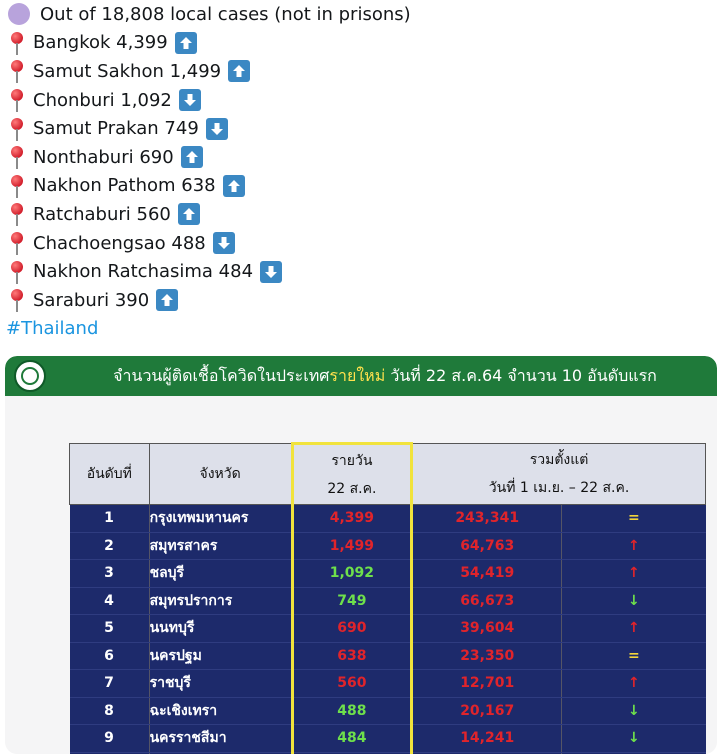 The height and width of the screenshot is (754, 721). Describe the element at coordinates (221, 753) in the screenshot. I see `province-cell: สระบุรี` at that location.